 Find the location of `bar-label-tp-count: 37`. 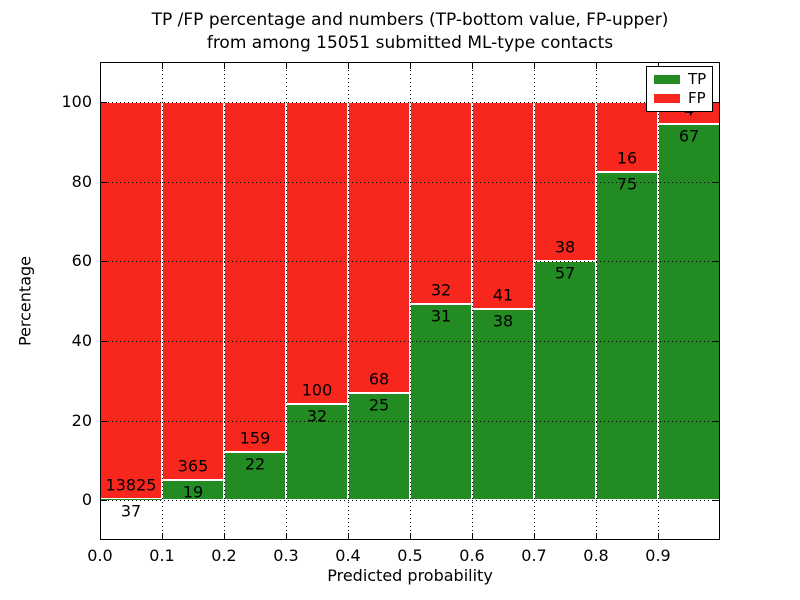

bar-label-tp-count: 37 is located at coordinates (131, 511).